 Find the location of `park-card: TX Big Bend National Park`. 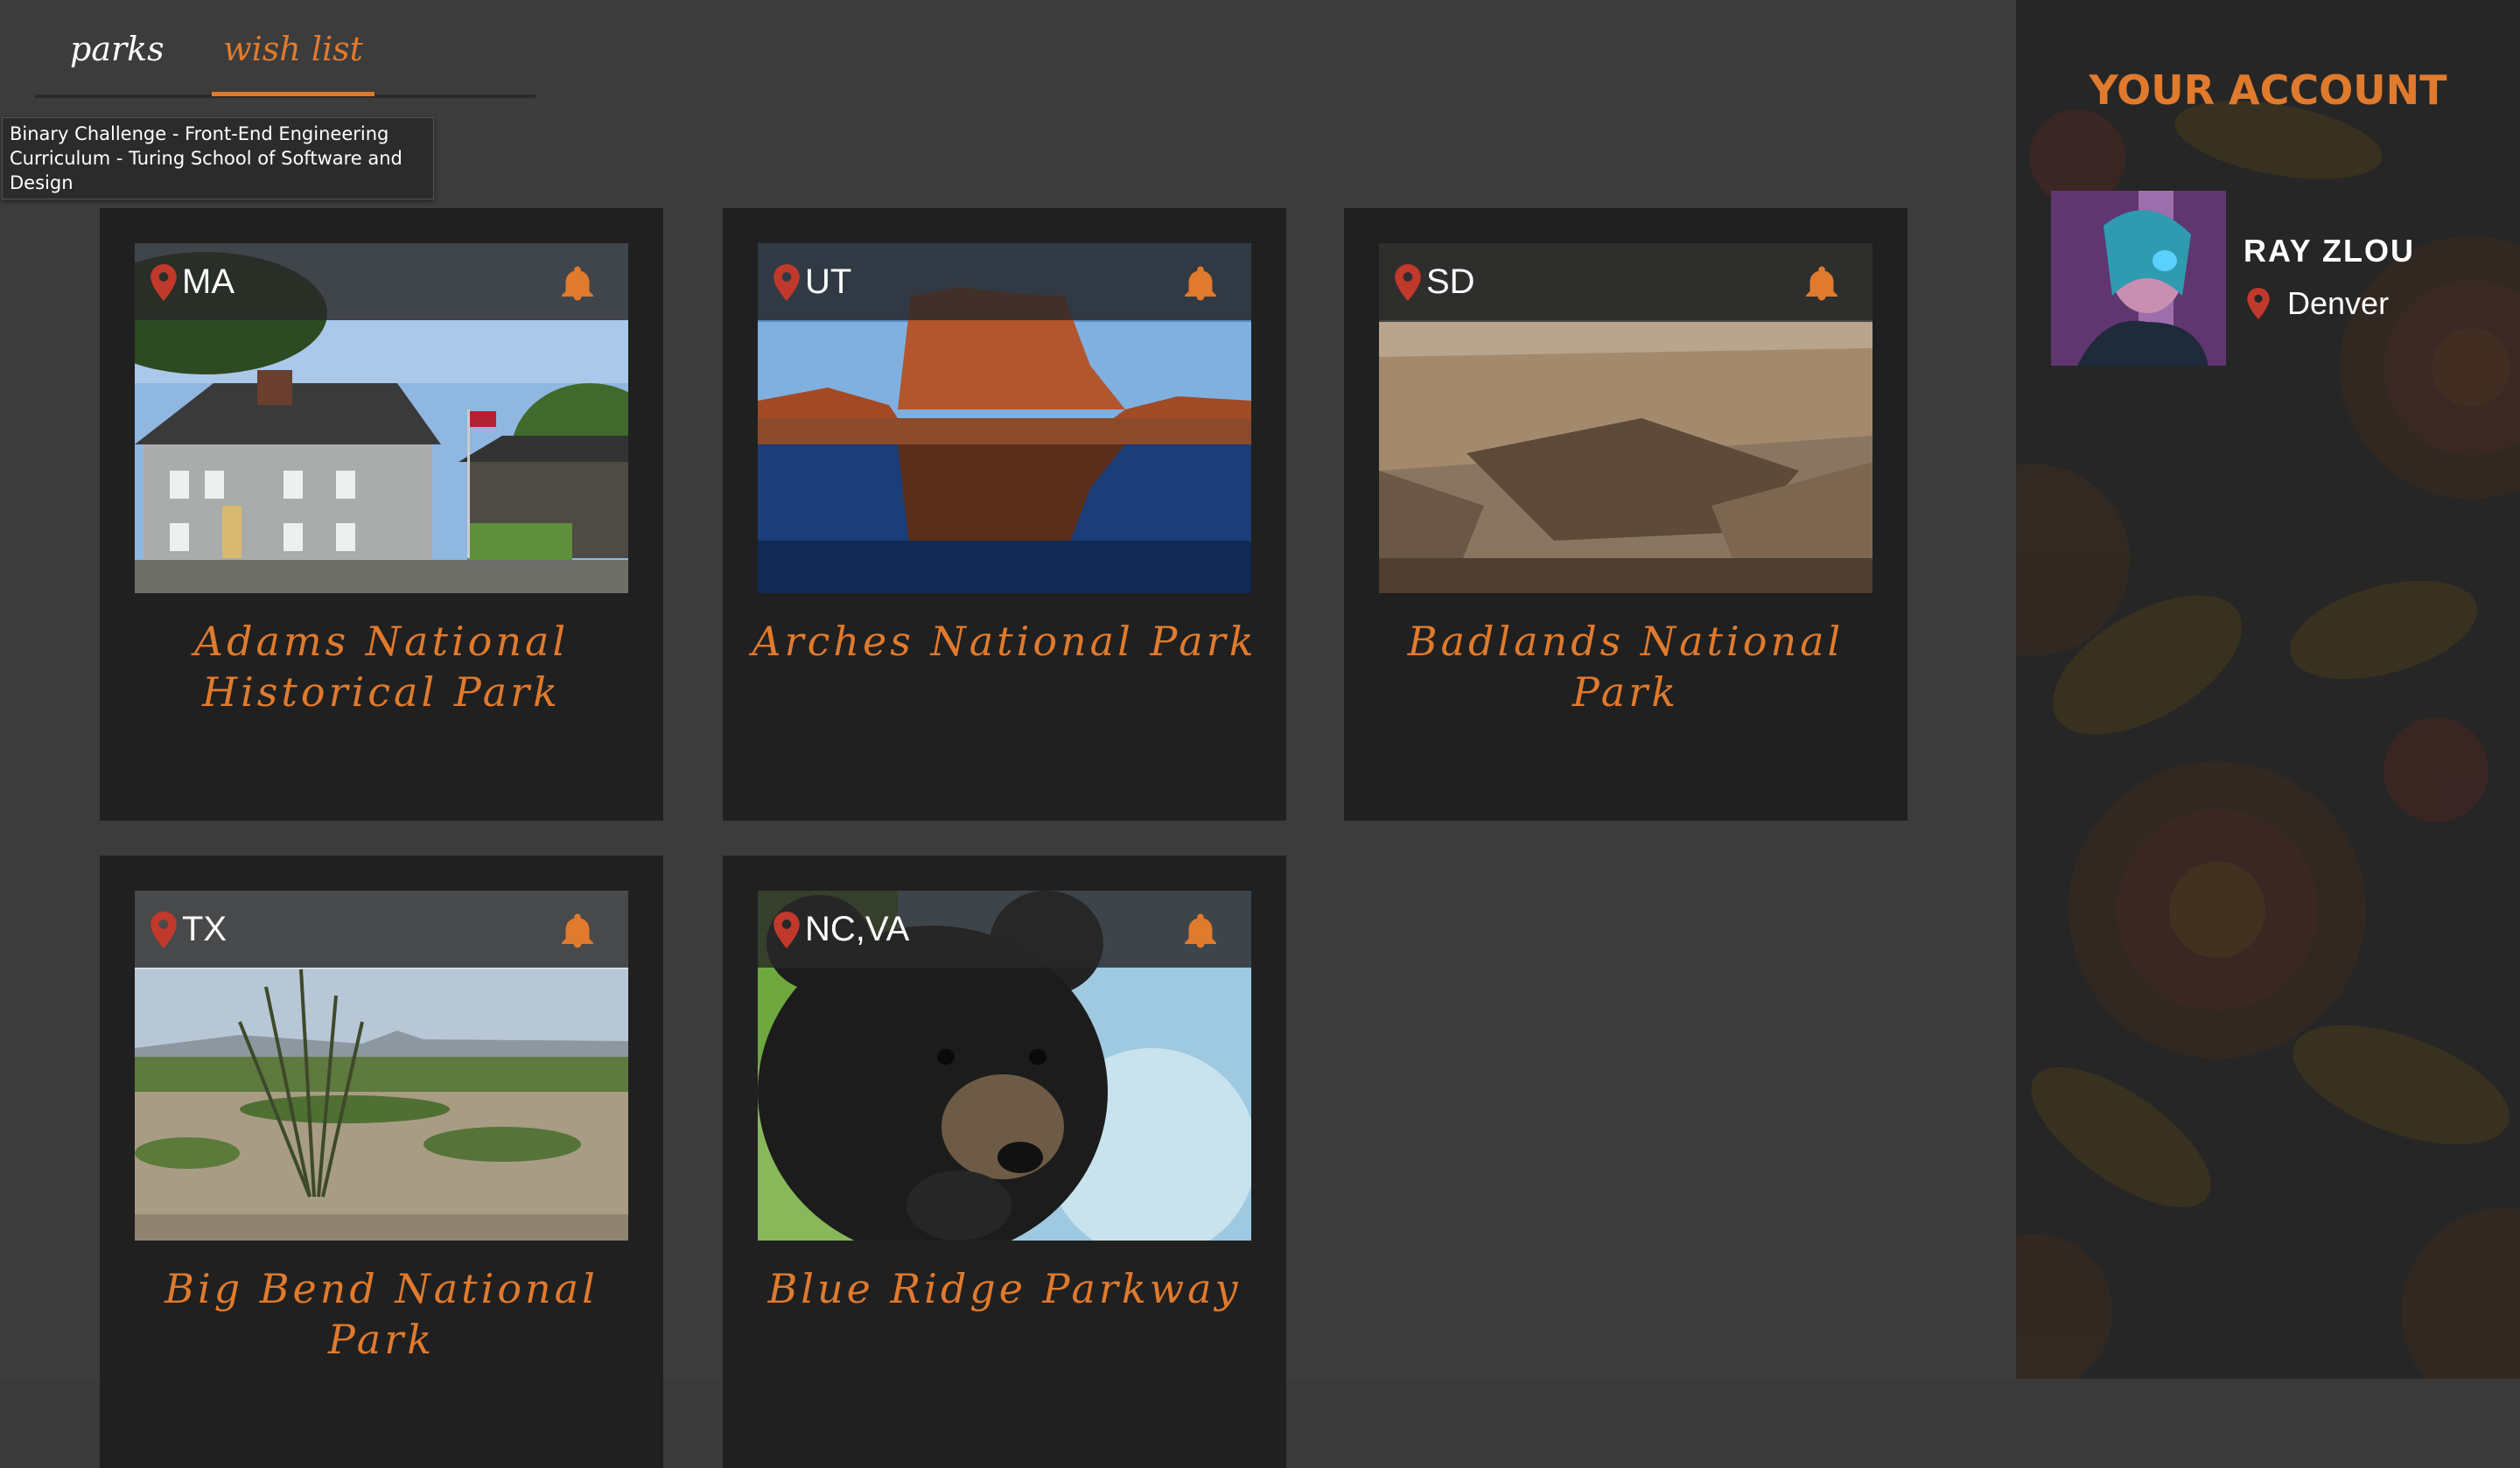

park-card: TX Big Bend National Park is located at coordinates (381, 1162).